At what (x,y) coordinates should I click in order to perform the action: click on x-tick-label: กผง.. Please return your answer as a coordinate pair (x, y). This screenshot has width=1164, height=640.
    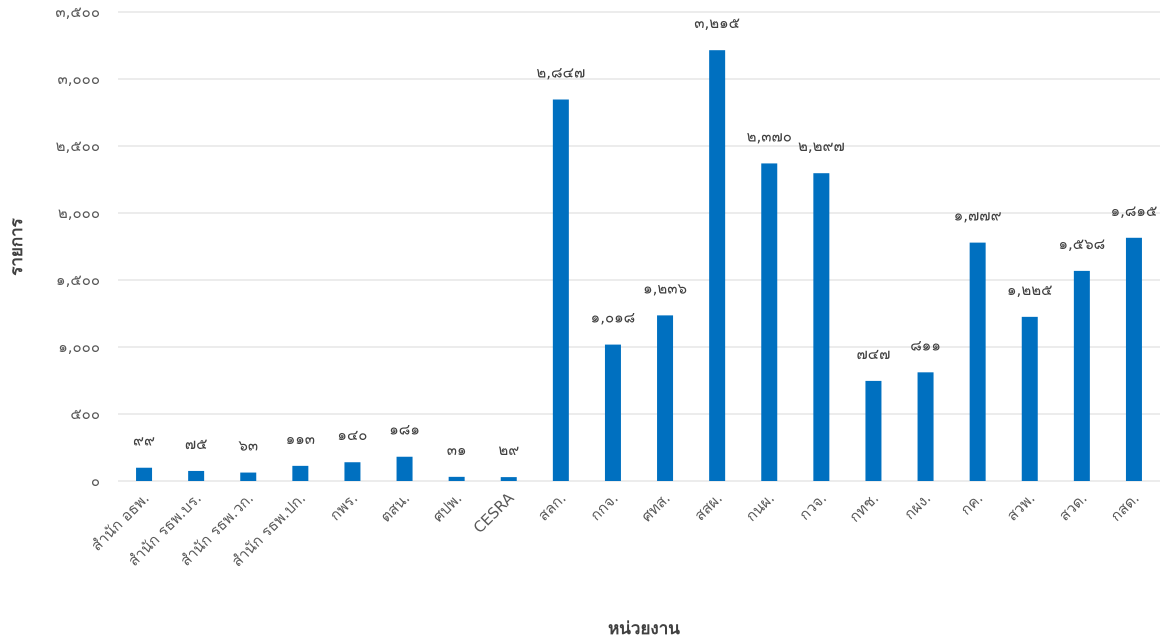
    Looking at the image, I should click on (917, 506).